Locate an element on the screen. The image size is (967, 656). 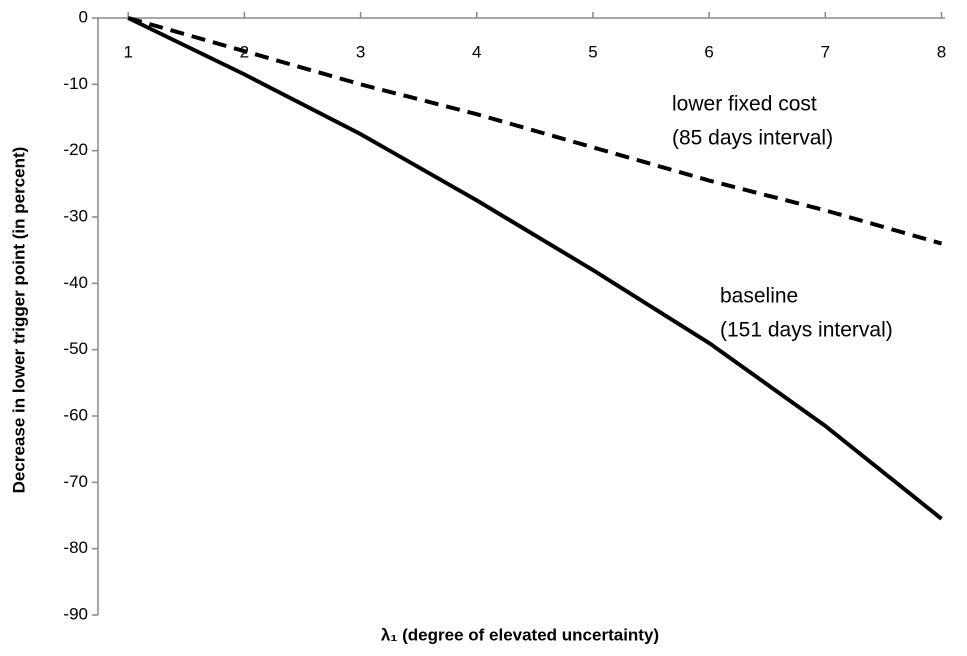
x-tick-label: 1 is located at coordinates (127, 51).